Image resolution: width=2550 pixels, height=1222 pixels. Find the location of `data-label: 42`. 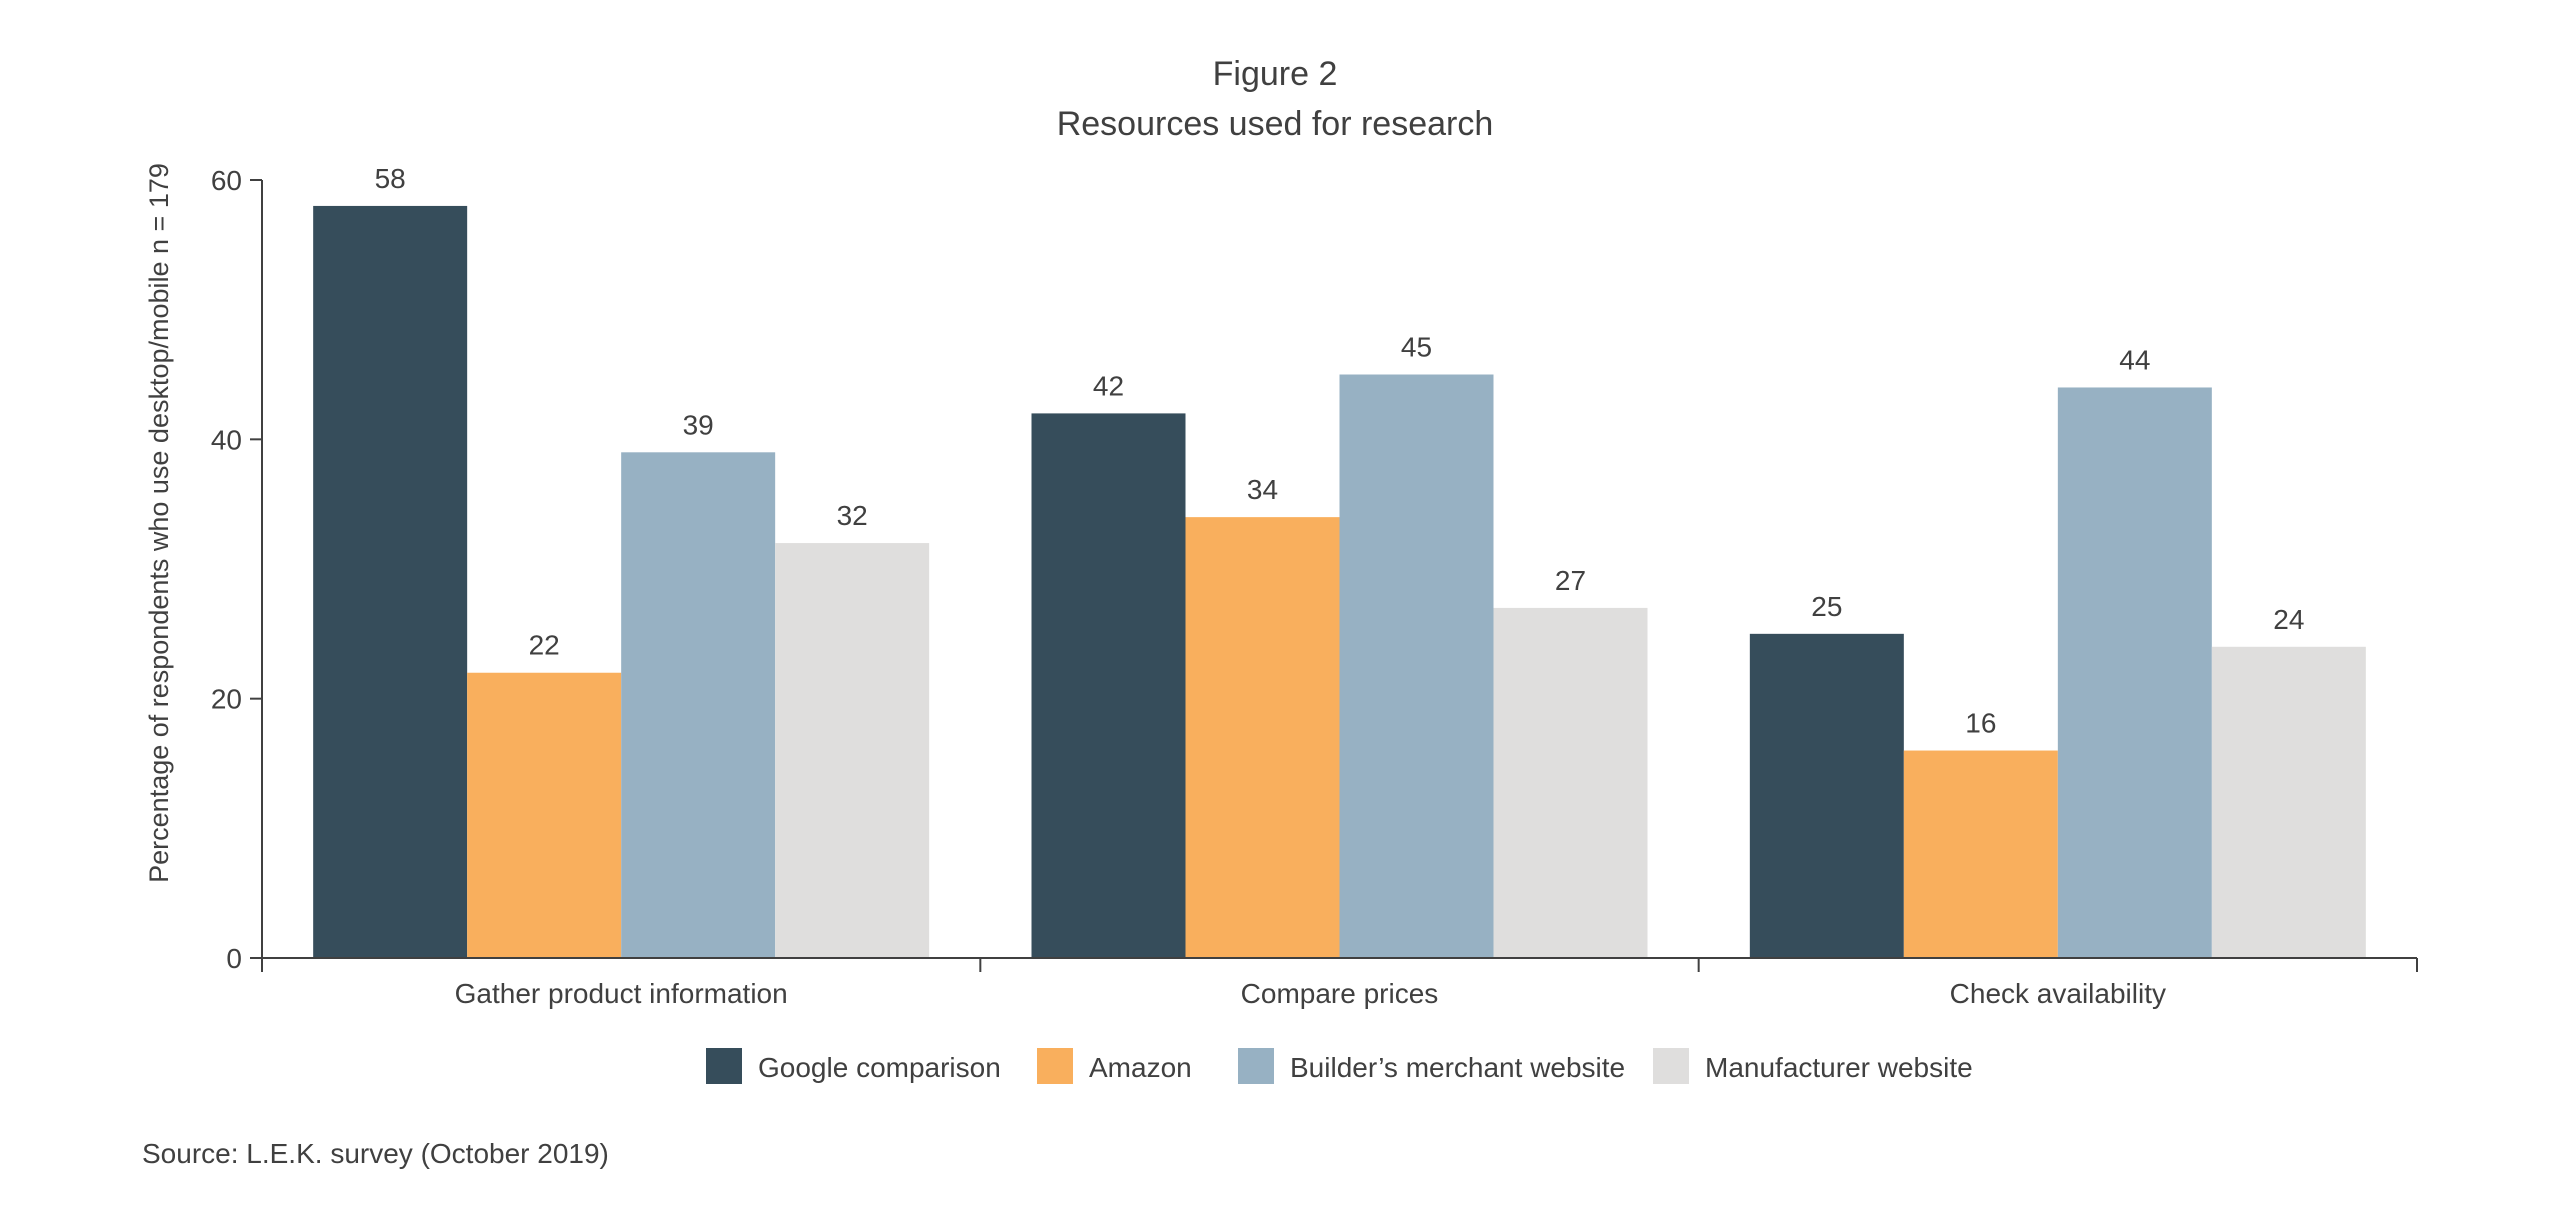

data-label: 42 is located at coordinates (1108, 385).